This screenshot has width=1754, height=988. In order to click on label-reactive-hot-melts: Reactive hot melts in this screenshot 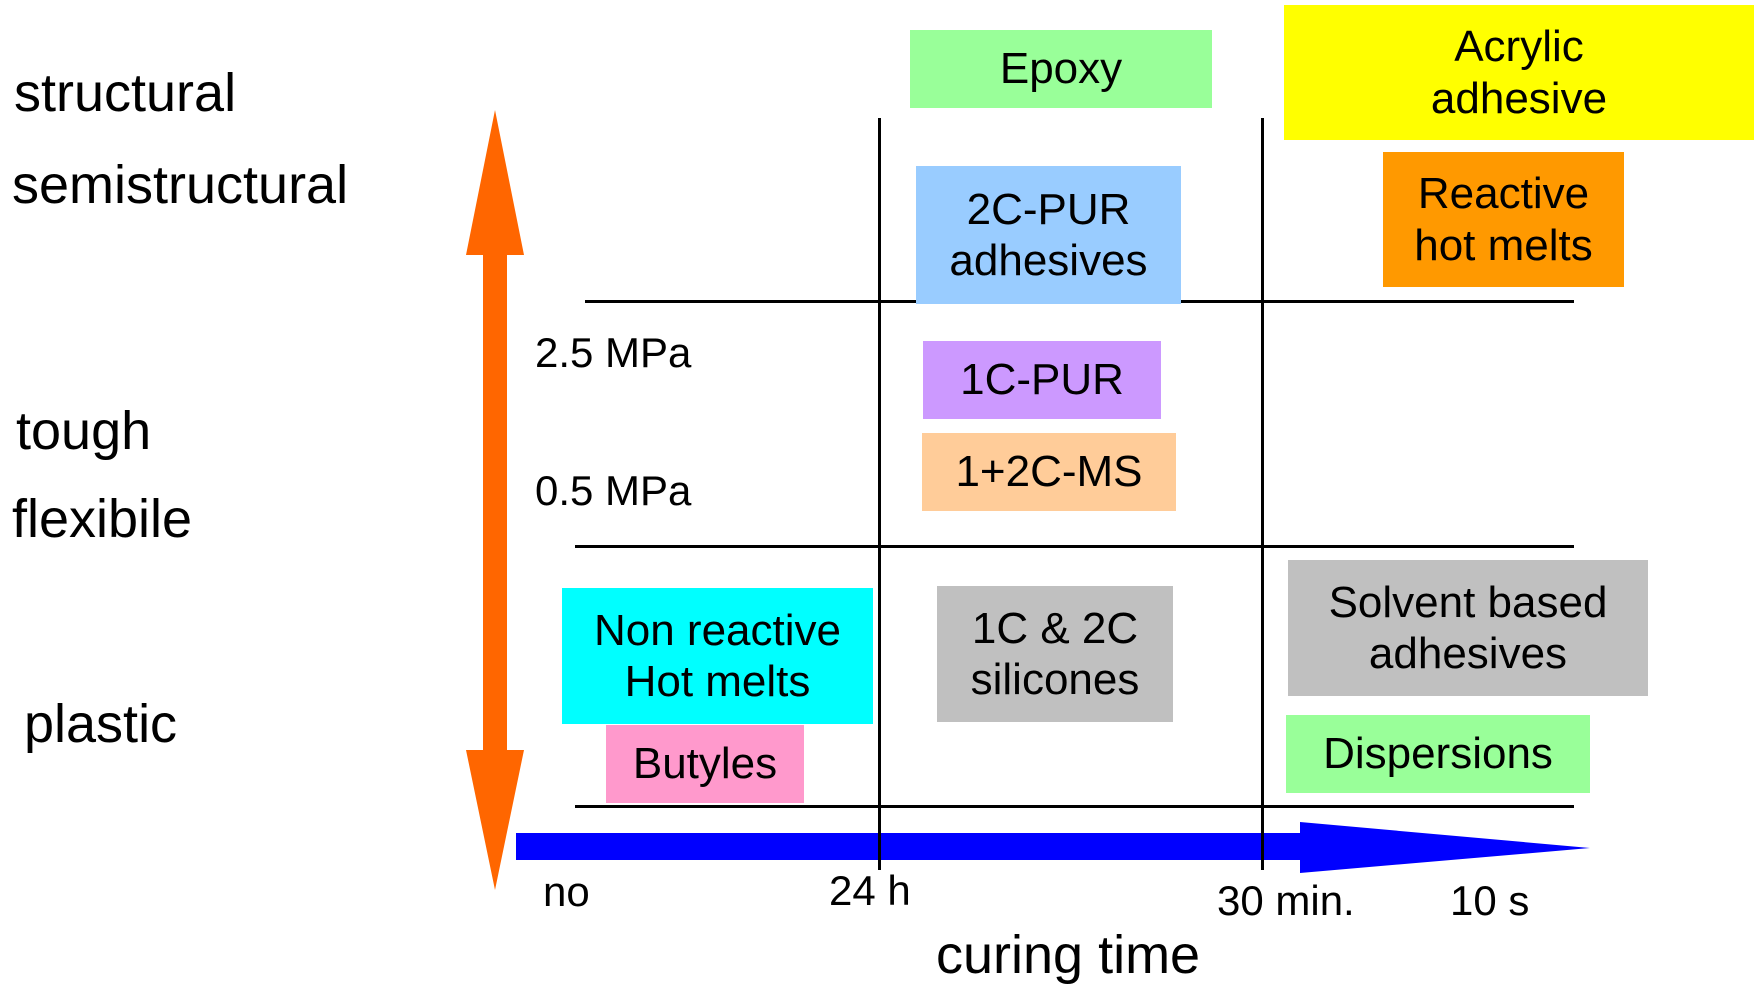, I will do `click(1503, 219)`.